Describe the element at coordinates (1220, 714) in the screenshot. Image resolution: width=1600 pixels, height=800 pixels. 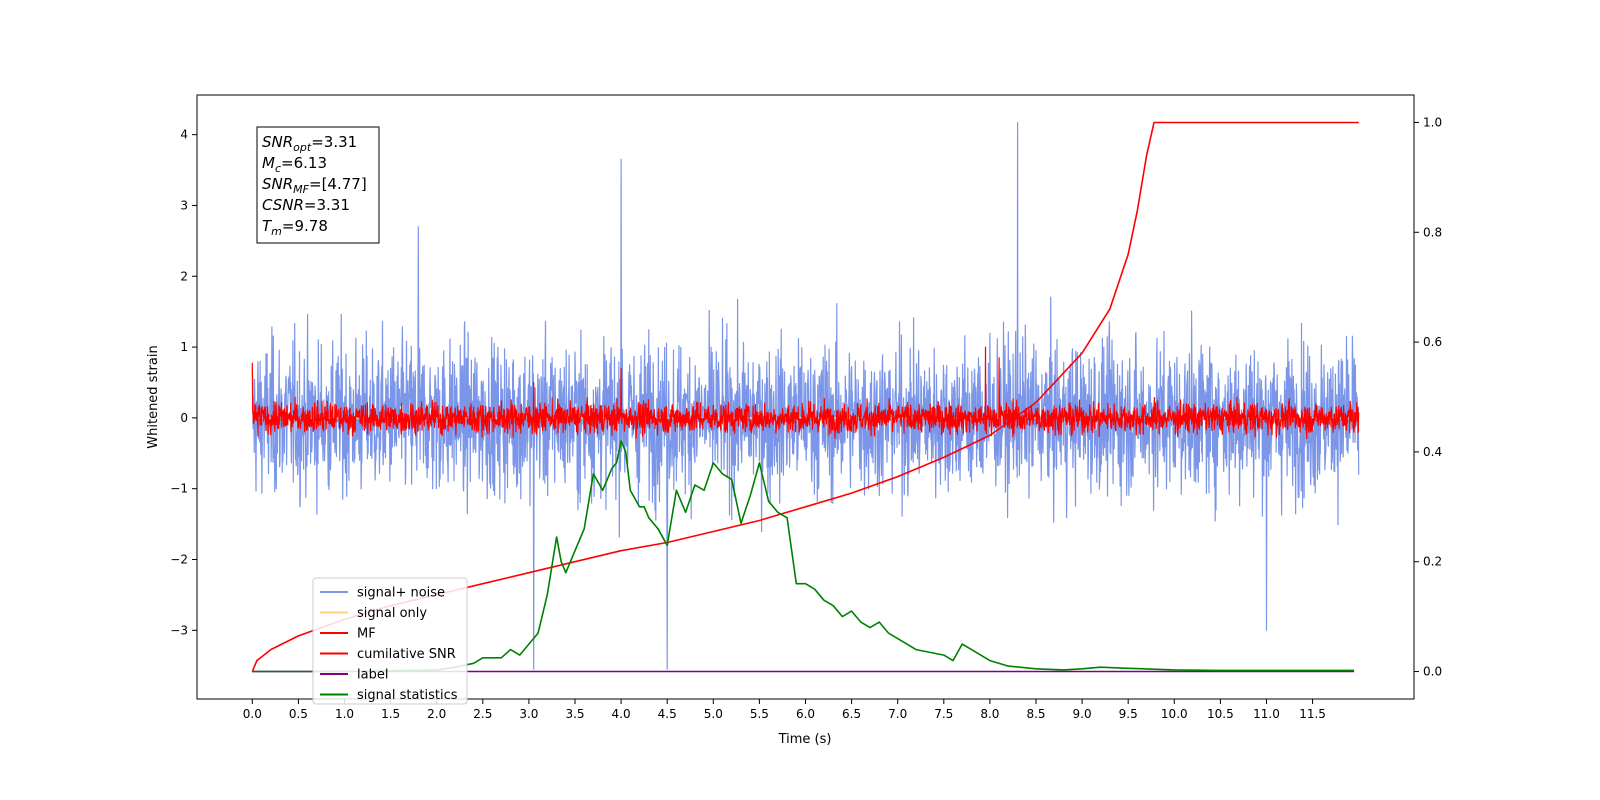
I see `x-tick-label: 10.5` at that location.